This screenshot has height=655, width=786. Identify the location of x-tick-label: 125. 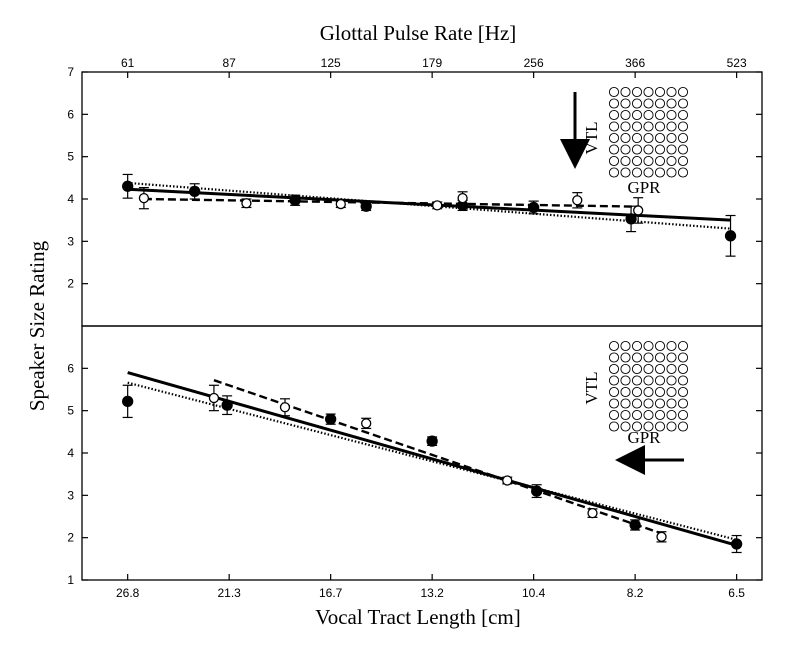
(331, 63).